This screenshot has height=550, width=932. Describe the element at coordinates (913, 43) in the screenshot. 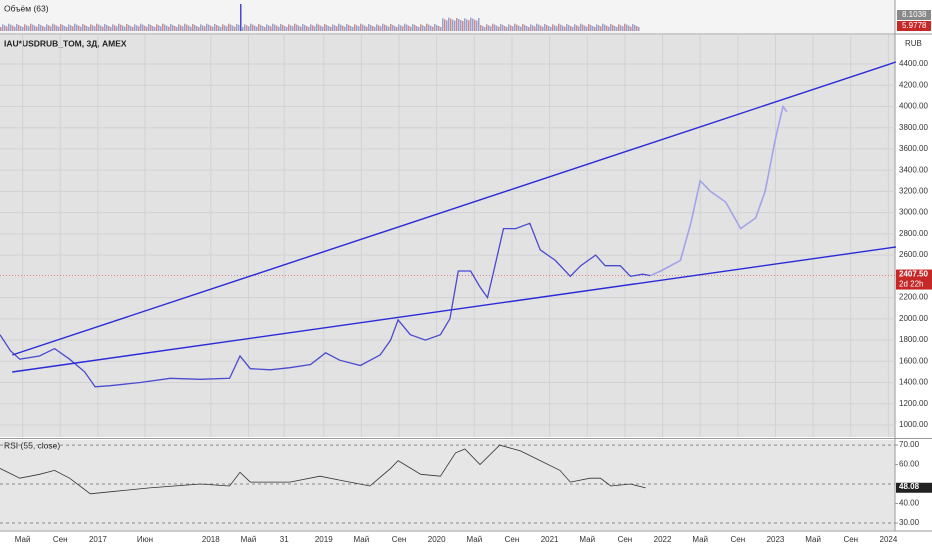

I see `y-unit: RUB` at that location.